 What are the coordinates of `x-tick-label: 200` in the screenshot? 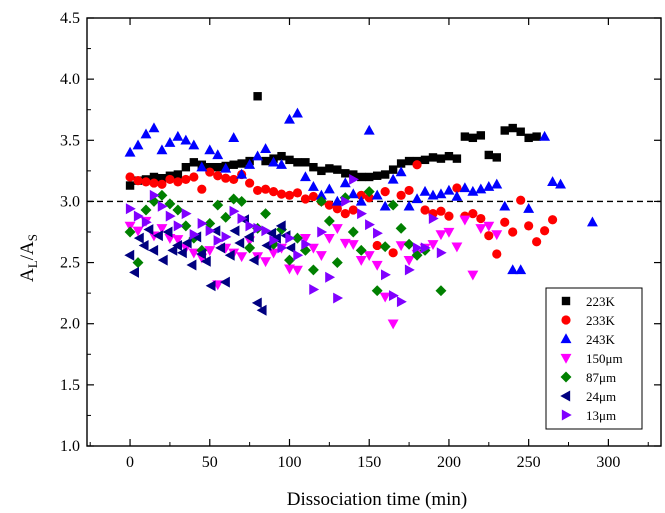 It's located at (449, 462).